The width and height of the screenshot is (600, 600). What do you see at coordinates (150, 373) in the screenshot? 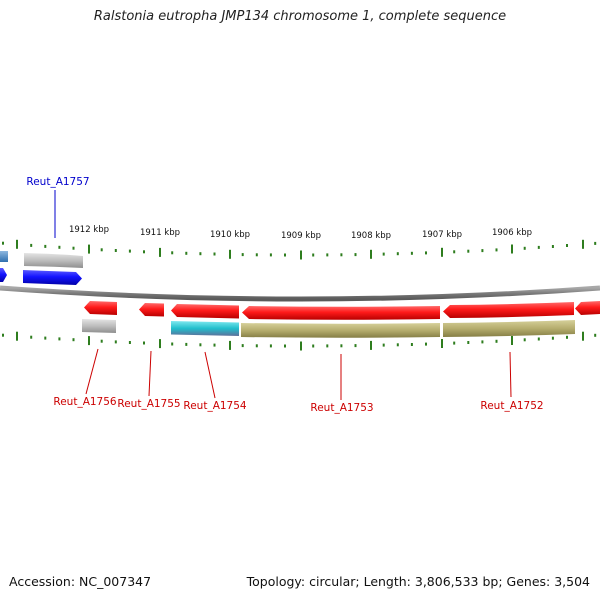
I see `leader-reut-a1755` at bounding box center [150, 373].